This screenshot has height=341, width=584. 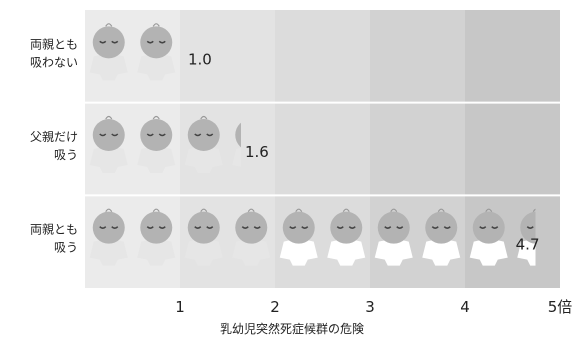 I want to click on category-label: 父親だけ吸う, so click(x=54, y=146).